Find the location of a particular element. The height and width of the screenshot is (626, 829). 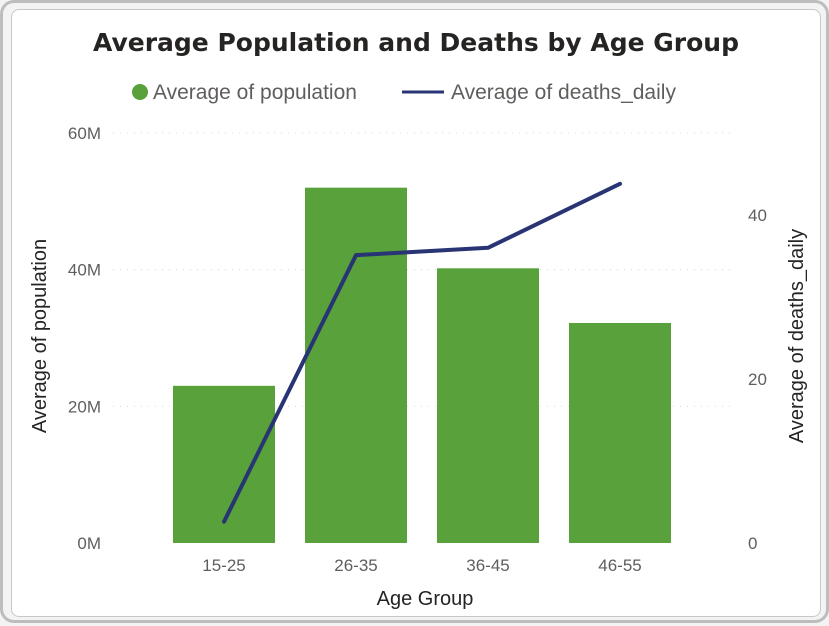

right-axis-title: Average of deaths_daily is located at coordinates (797, 336).